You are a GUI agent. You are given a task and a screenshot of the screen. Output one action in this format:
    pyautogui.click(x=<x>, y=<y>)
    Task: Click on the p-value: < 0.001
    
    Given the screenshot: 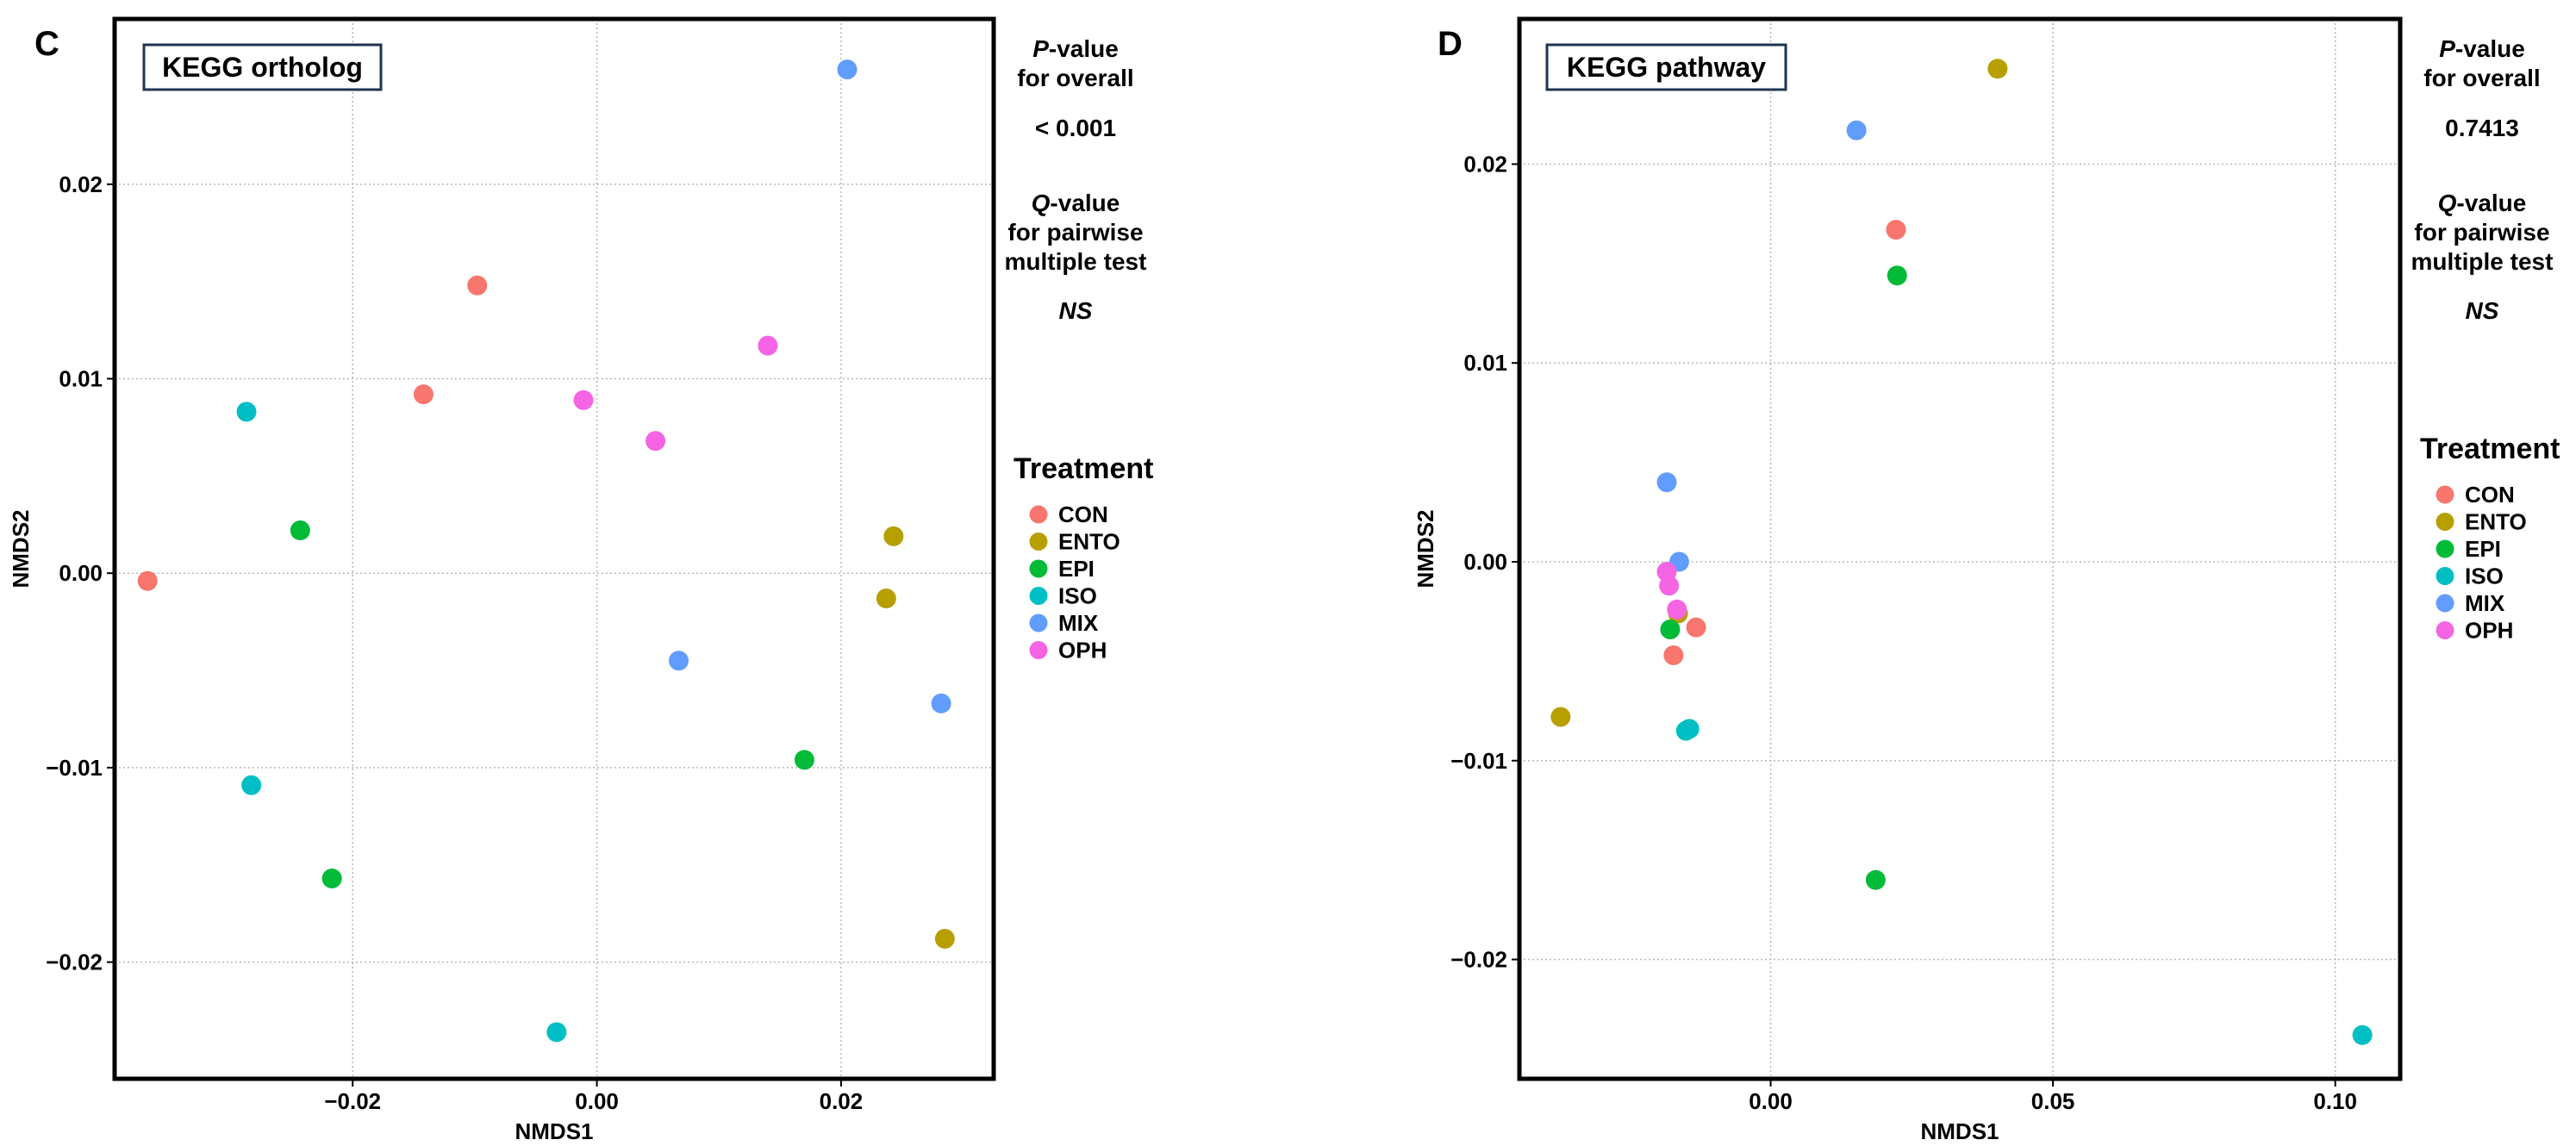 What is the action you would take?
    pyautogui.click(x=1075, y=128)
    